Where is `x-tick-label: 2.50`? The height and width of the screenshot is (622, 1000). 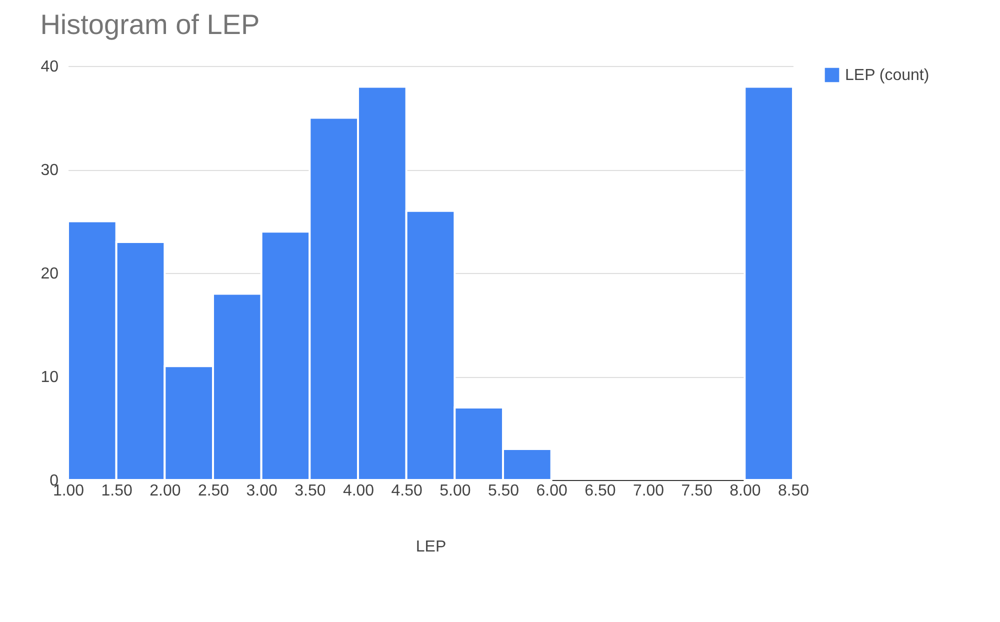 x-tick-label: 2.50 is located at coordinates (214, 491).